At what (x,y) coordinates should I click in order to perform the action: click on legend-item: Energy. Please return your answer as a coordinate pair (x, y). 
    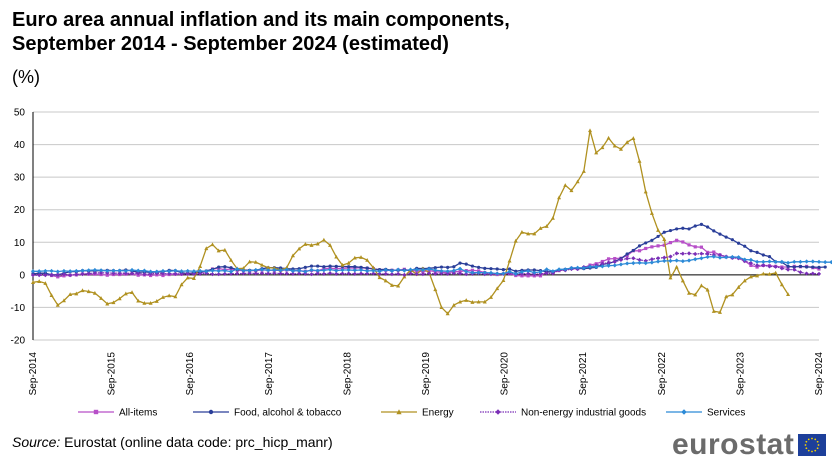
    Looking at the image, I should click on (417, 413).